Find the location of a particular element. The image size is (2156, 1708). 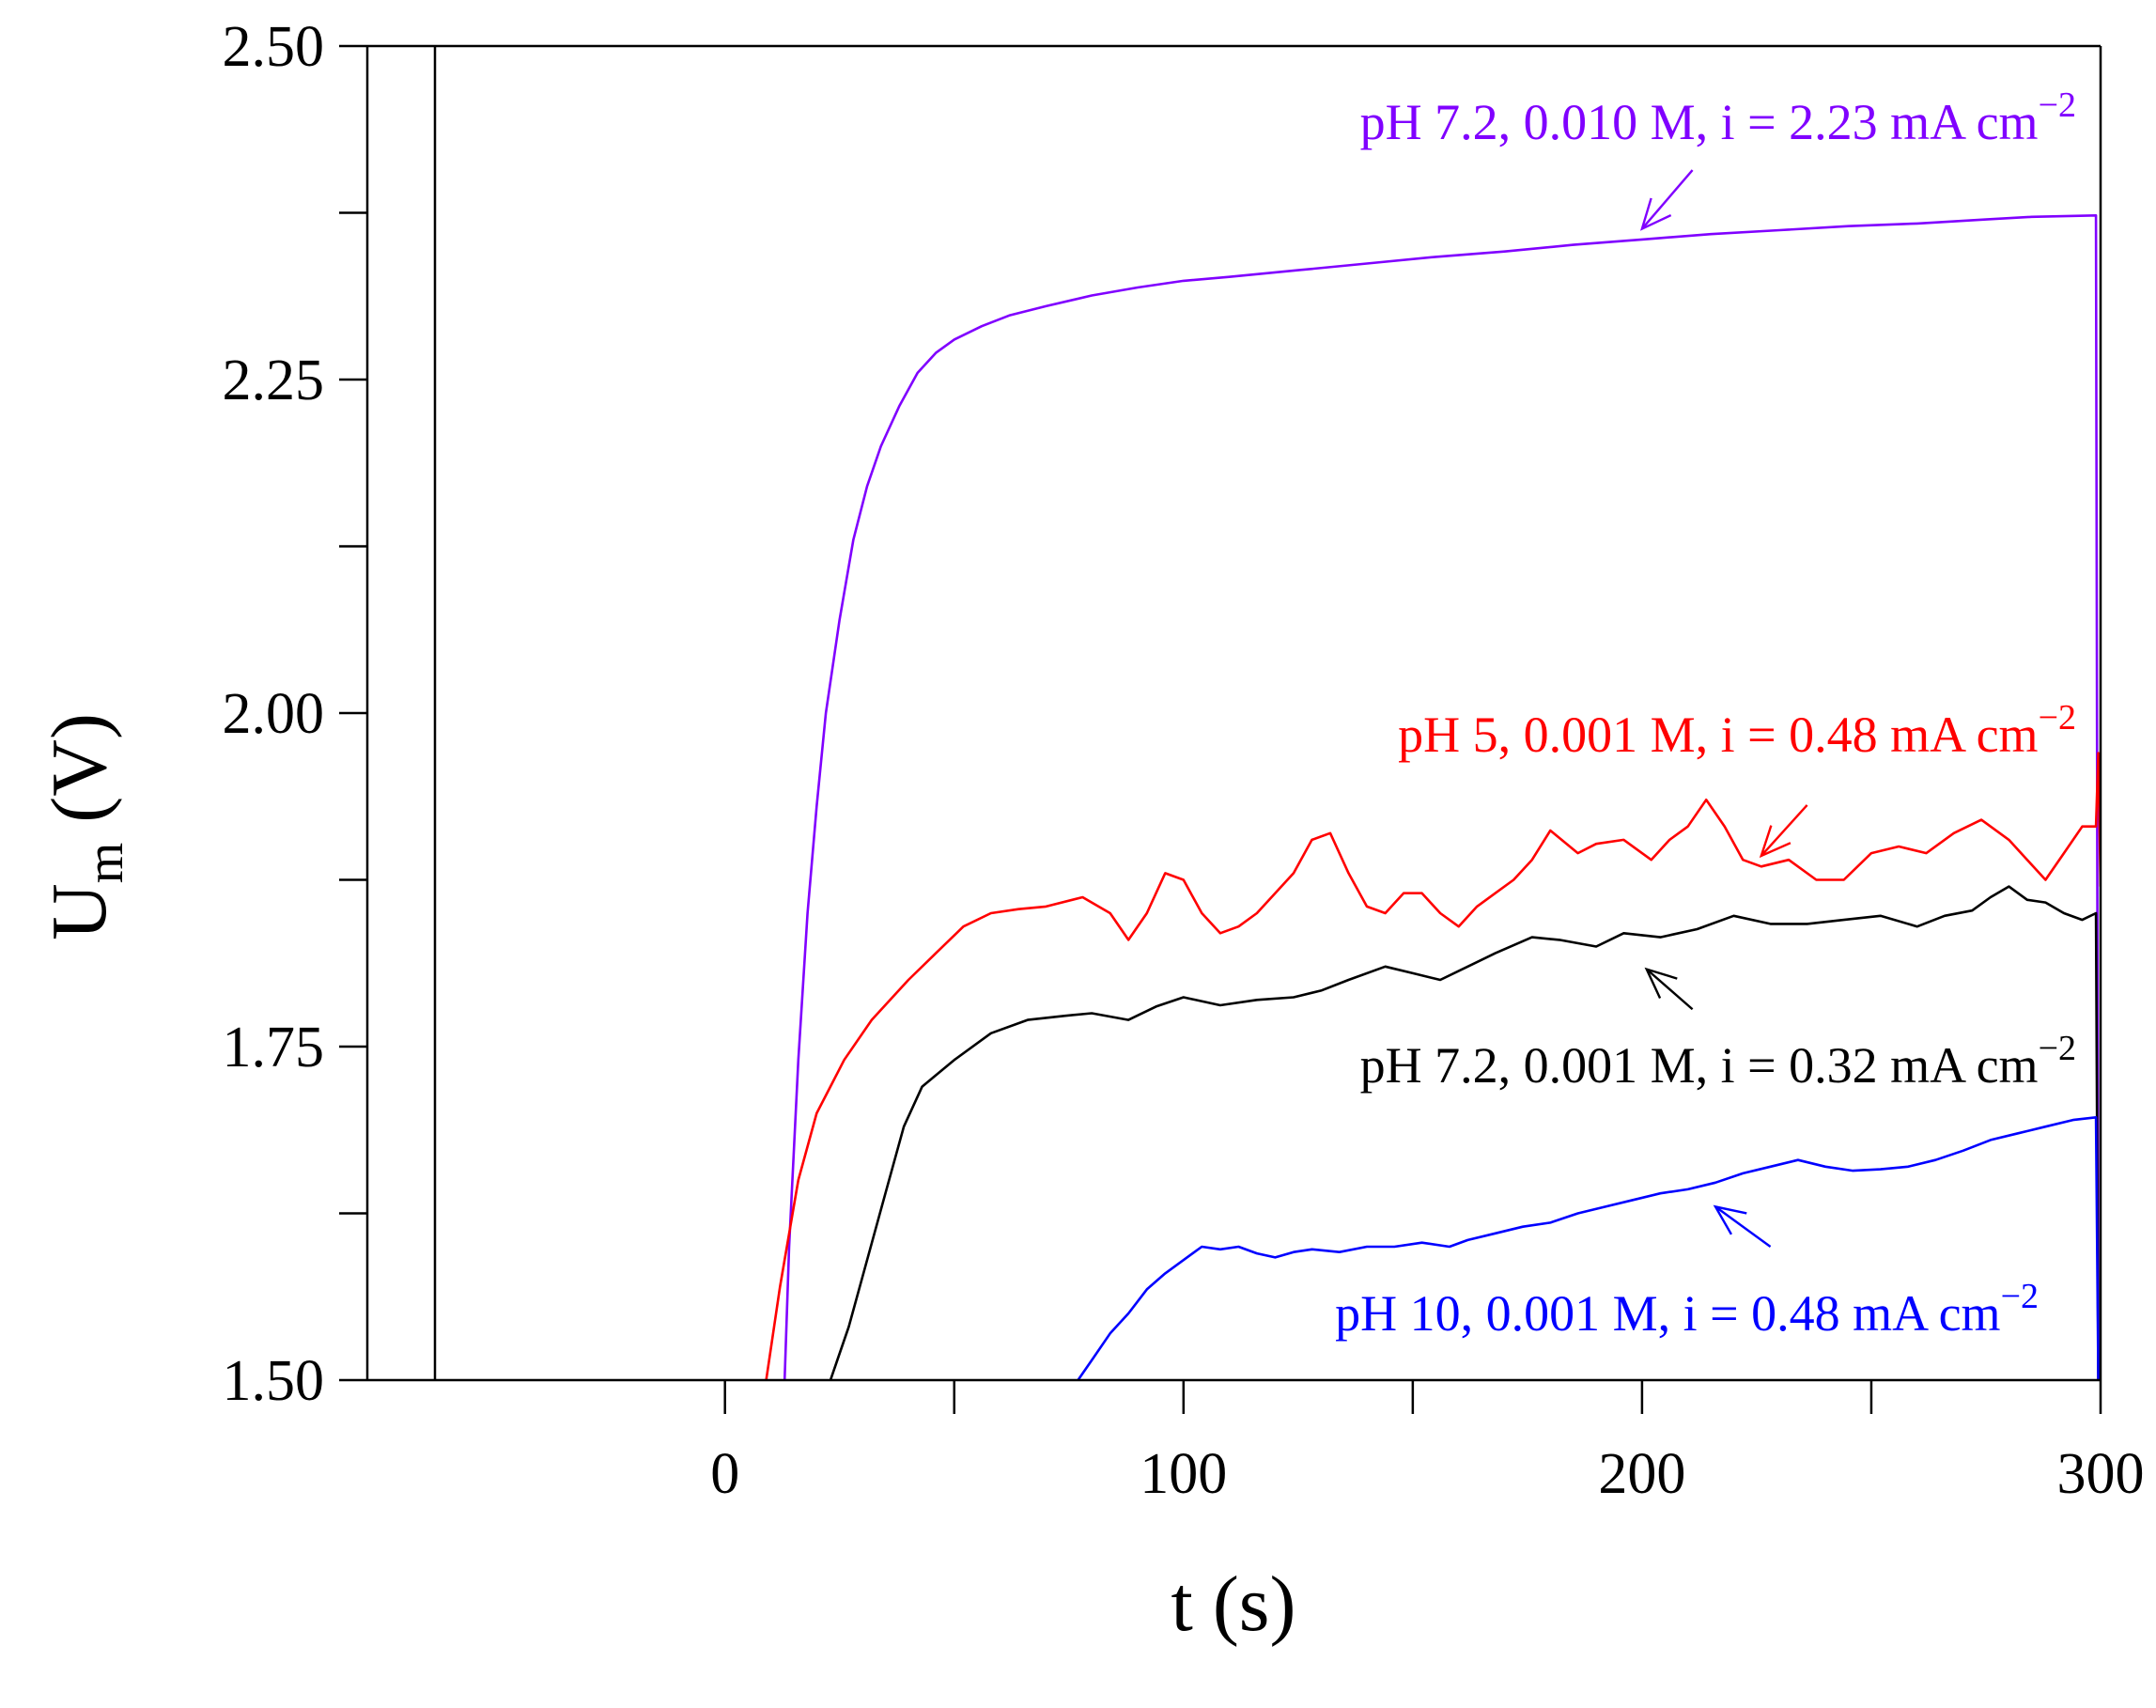

annotation-text: pH 7.2, 0.001 M, i = 0.32 mA cm is located at coordinates (1700, 1065).